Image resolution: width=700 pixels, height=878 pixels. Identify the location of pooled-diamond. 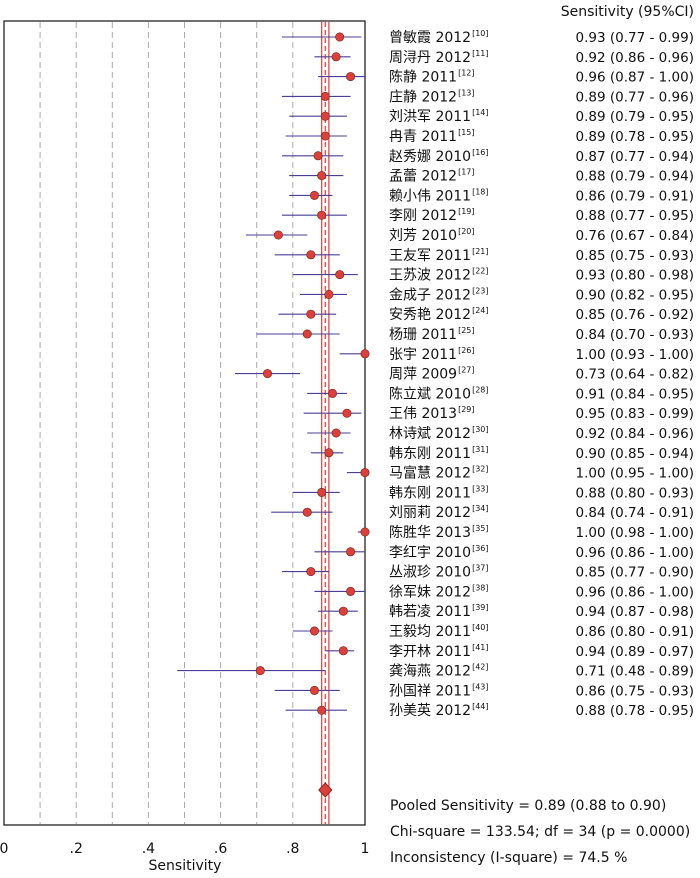
(325, 790).